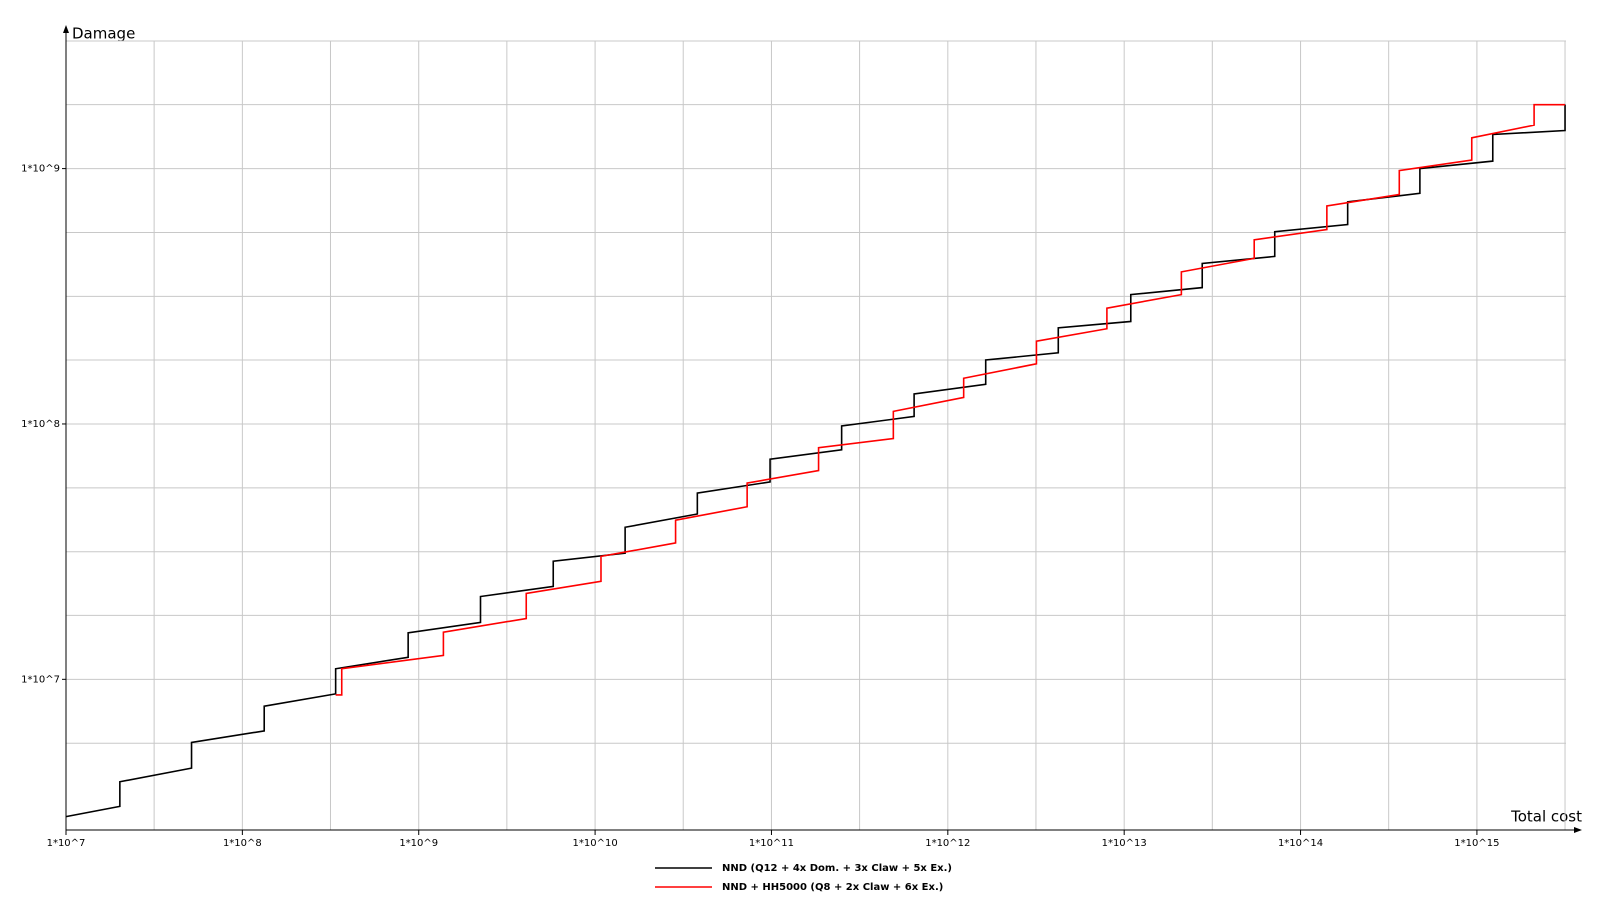 Image resolution: width=1600 pixels, height=900 pixels. What do you see at coordinates (40, 424) in the screenshot?
I see `y-tick-label: 1*10^8` at bounding box center [40, 424].